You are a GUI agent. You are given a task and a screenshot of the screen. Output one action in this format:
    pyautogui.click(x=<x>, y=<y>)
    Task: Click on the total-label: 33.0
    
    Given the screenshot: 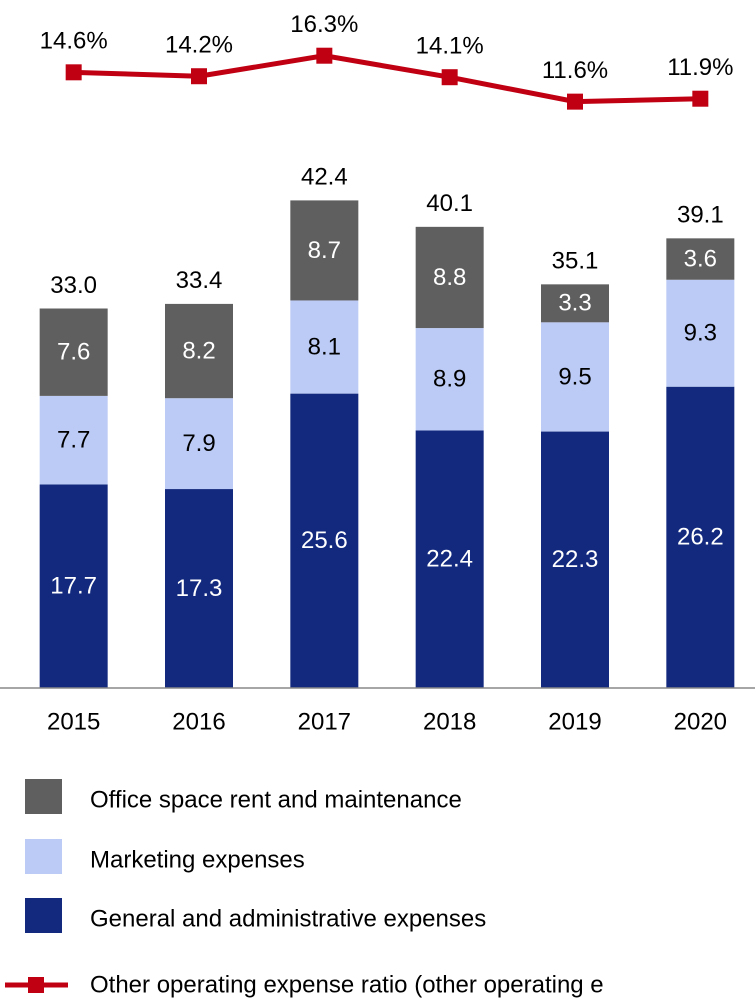 What is the action you would take?
    pyautogui.click(x=73, y=285)
    